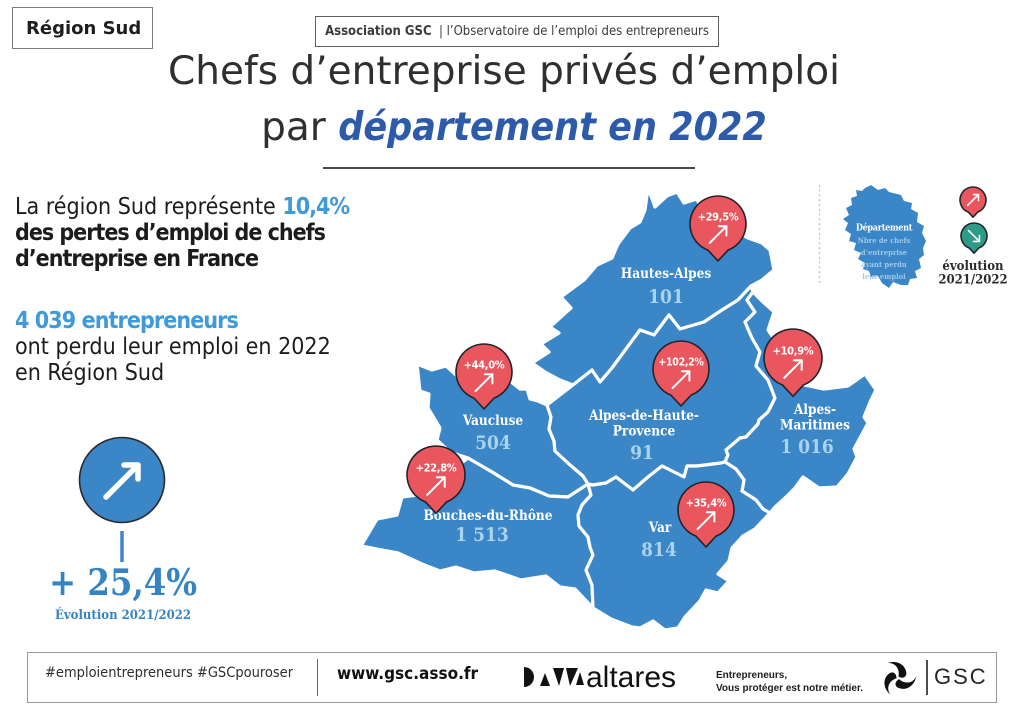 This screenshot has width=1024, height=723. Describe the element at coordinates (660, 528) in the screenshot. I see `department-label-var: Var` at that location.